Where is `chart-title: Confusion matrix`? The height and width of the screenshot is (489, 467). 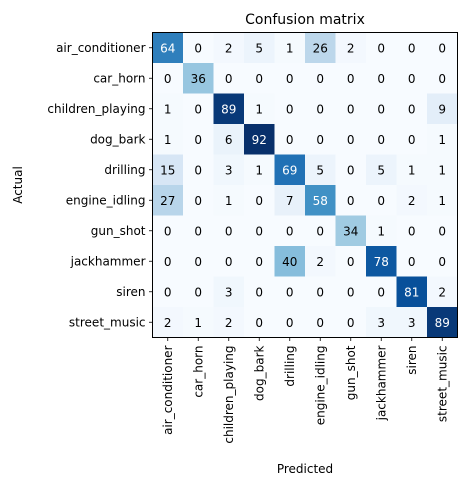 chart-title: Confusion matrix is located at coordinates (305, 20).